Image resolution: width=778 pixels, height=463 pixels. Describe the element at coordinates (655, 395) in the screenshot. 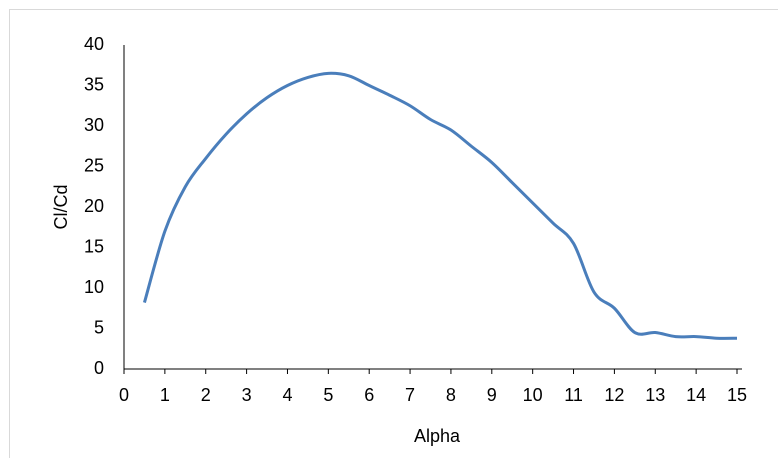

I see `x-tick-label: 13` at that location.